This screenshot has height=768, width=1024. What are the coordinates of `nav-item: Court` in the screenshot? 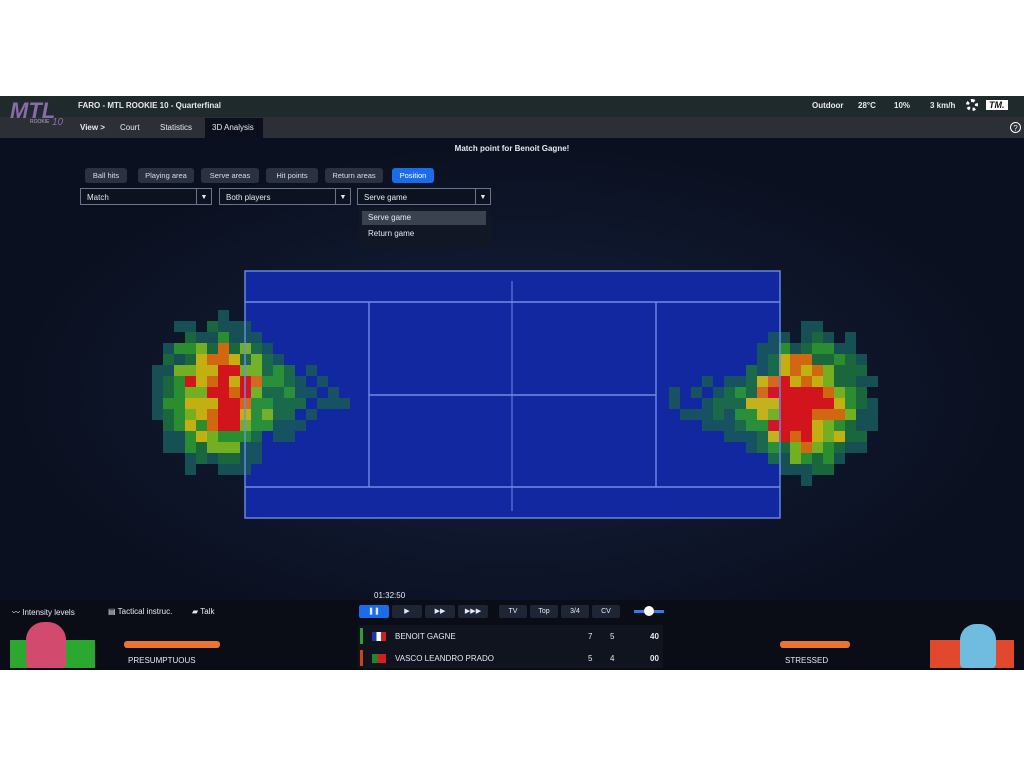 It's located at (130, 127).